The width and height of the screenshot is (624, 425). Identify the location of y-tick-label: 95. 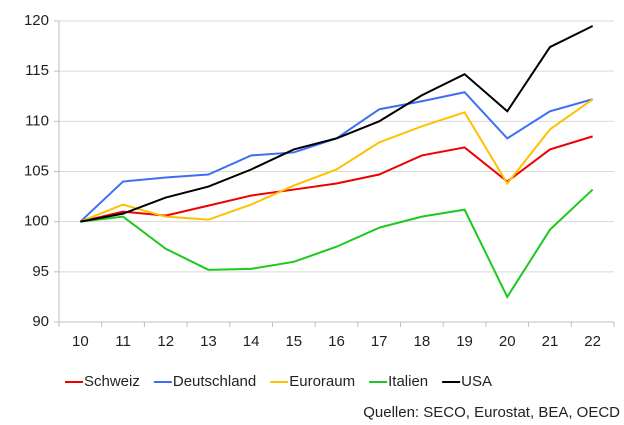
(40, 271).